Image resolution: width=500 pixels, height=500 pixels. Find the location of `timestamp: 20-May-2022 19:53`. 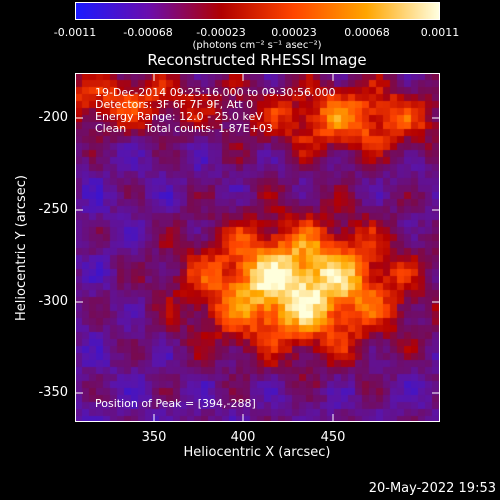

timestamp: 20-May-2022 19:53 is located at coordinates (432, 488).